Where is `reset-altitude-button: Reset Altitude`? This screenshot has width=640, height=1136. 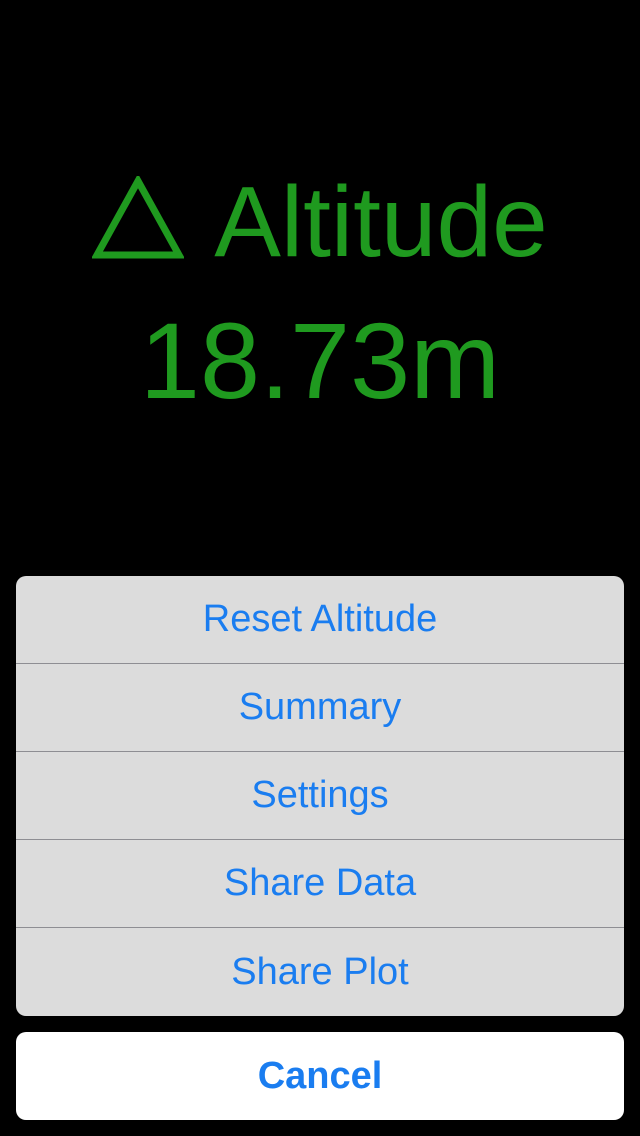 reset-altitude-button: Reset Altitude is located at coordinates (320, 620).